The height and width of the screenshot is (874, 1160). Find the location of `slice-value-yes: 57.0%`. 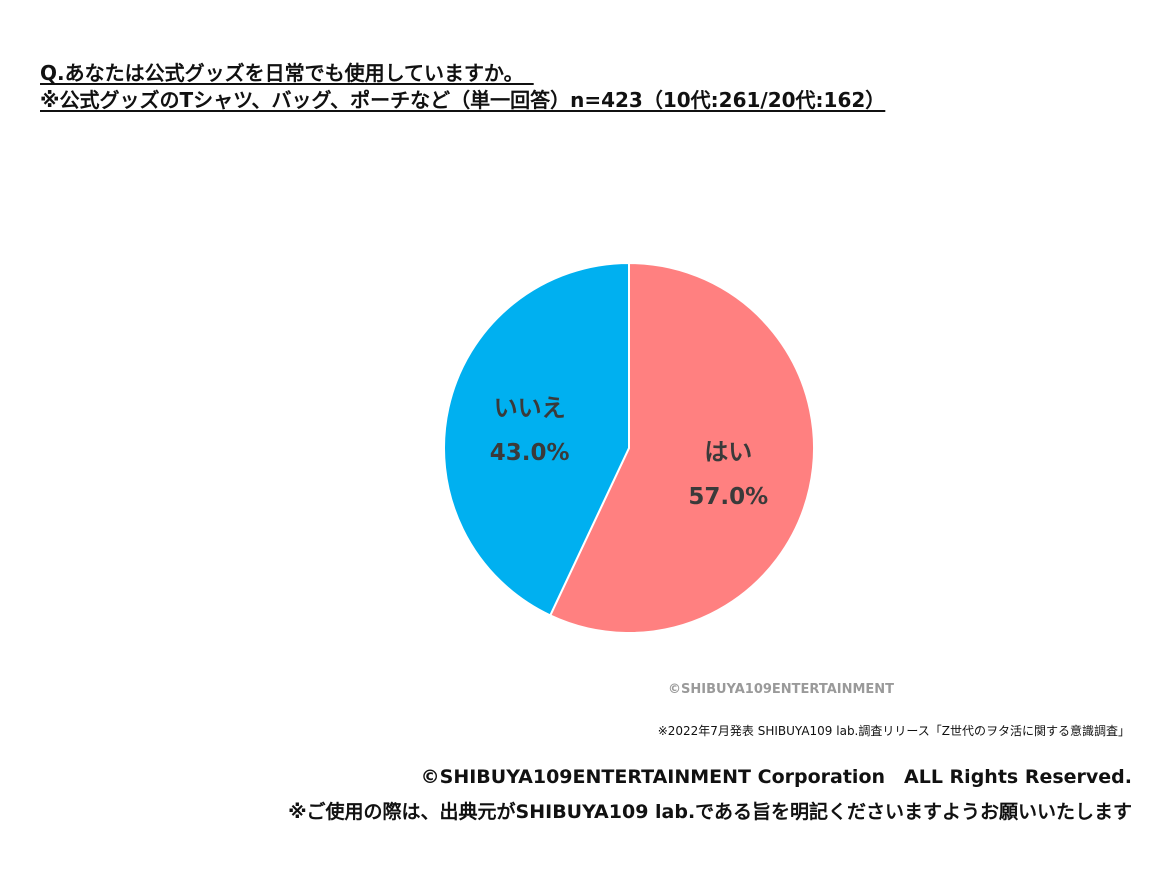

slice-value-yes: 57.0% is located at coordinates (728, 497).